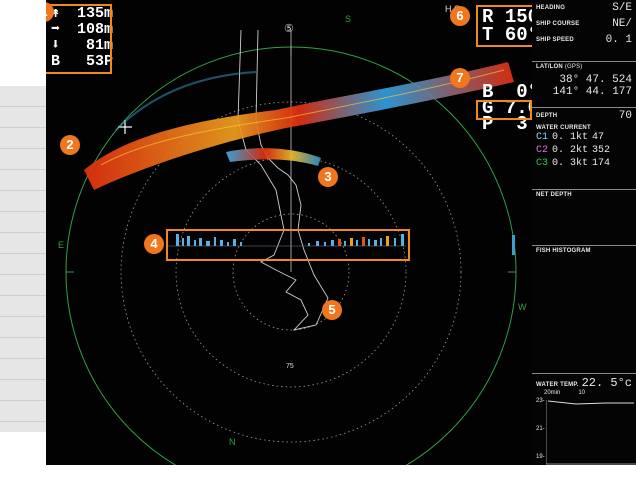 The height and width of the screenshot is (491, 636). Describe the element at coordinates (56, 61) in the screenshot. I see `b-label: B` at that location.